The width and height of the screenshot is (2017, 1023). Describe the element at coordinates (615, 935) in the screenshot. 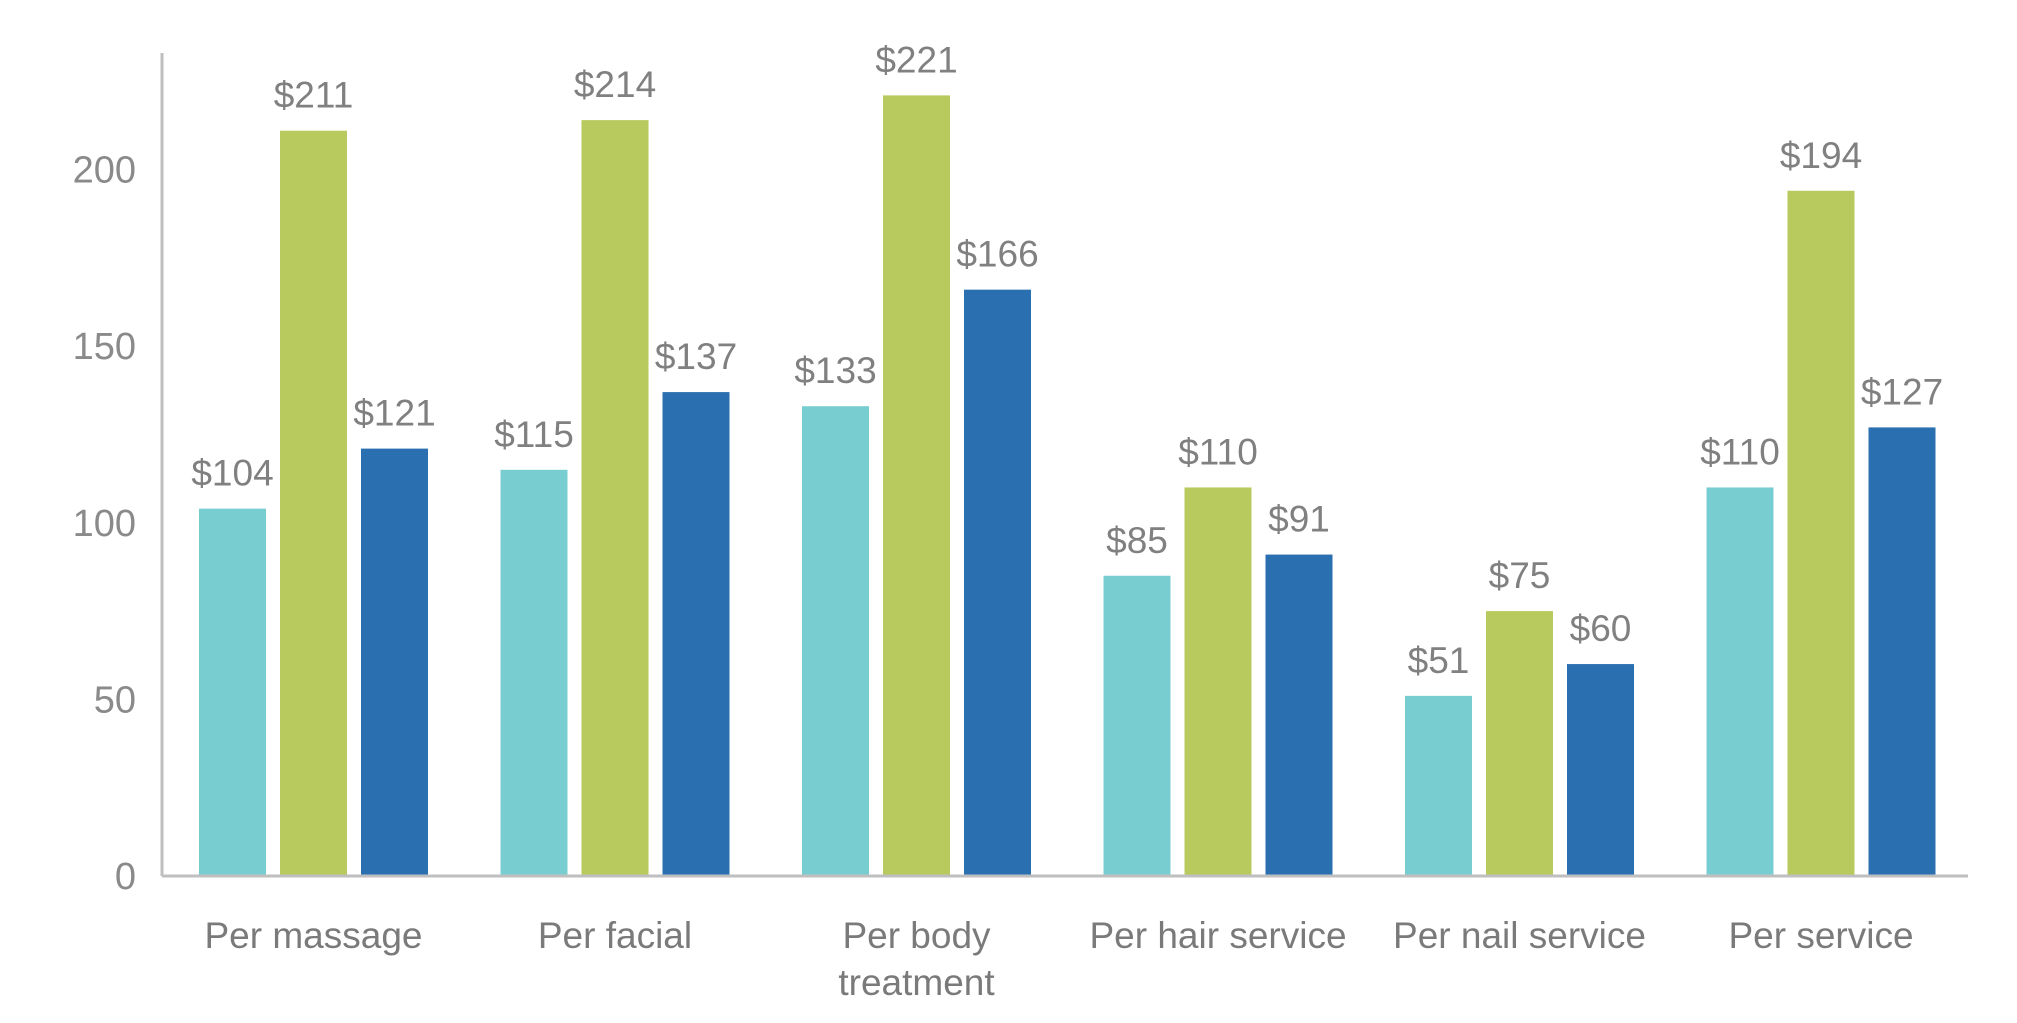

I see `category-label: Per facial` at that location.